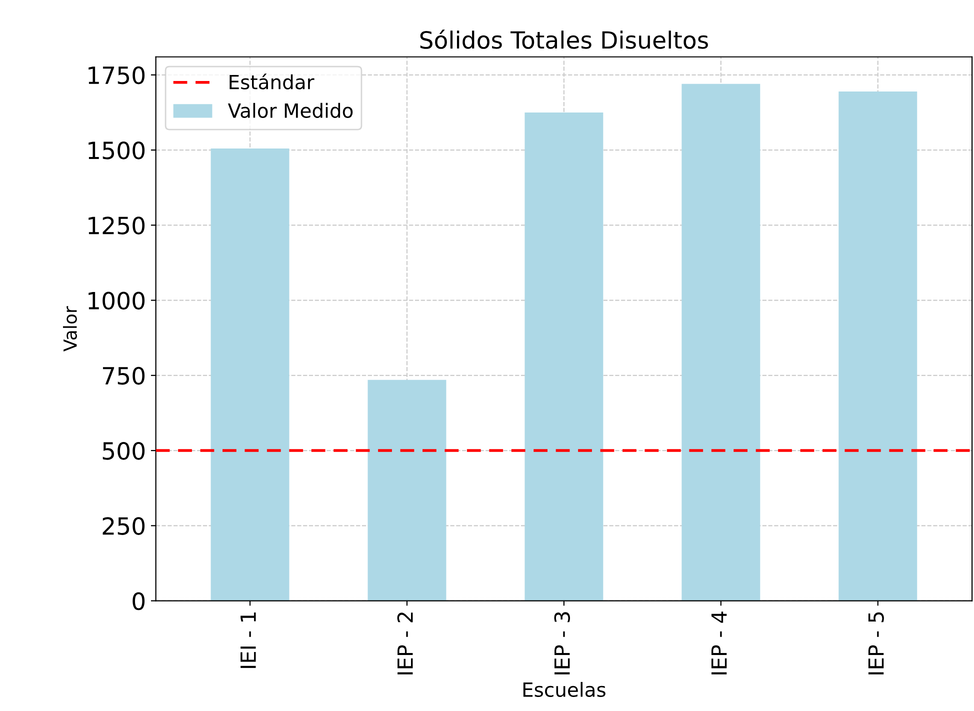 This screenshot has width=974, height=711. What do you see at coordinates (116, 301) in the screenshot?
I see `y-tick-label: 1000` at bounding box center [116, 301].